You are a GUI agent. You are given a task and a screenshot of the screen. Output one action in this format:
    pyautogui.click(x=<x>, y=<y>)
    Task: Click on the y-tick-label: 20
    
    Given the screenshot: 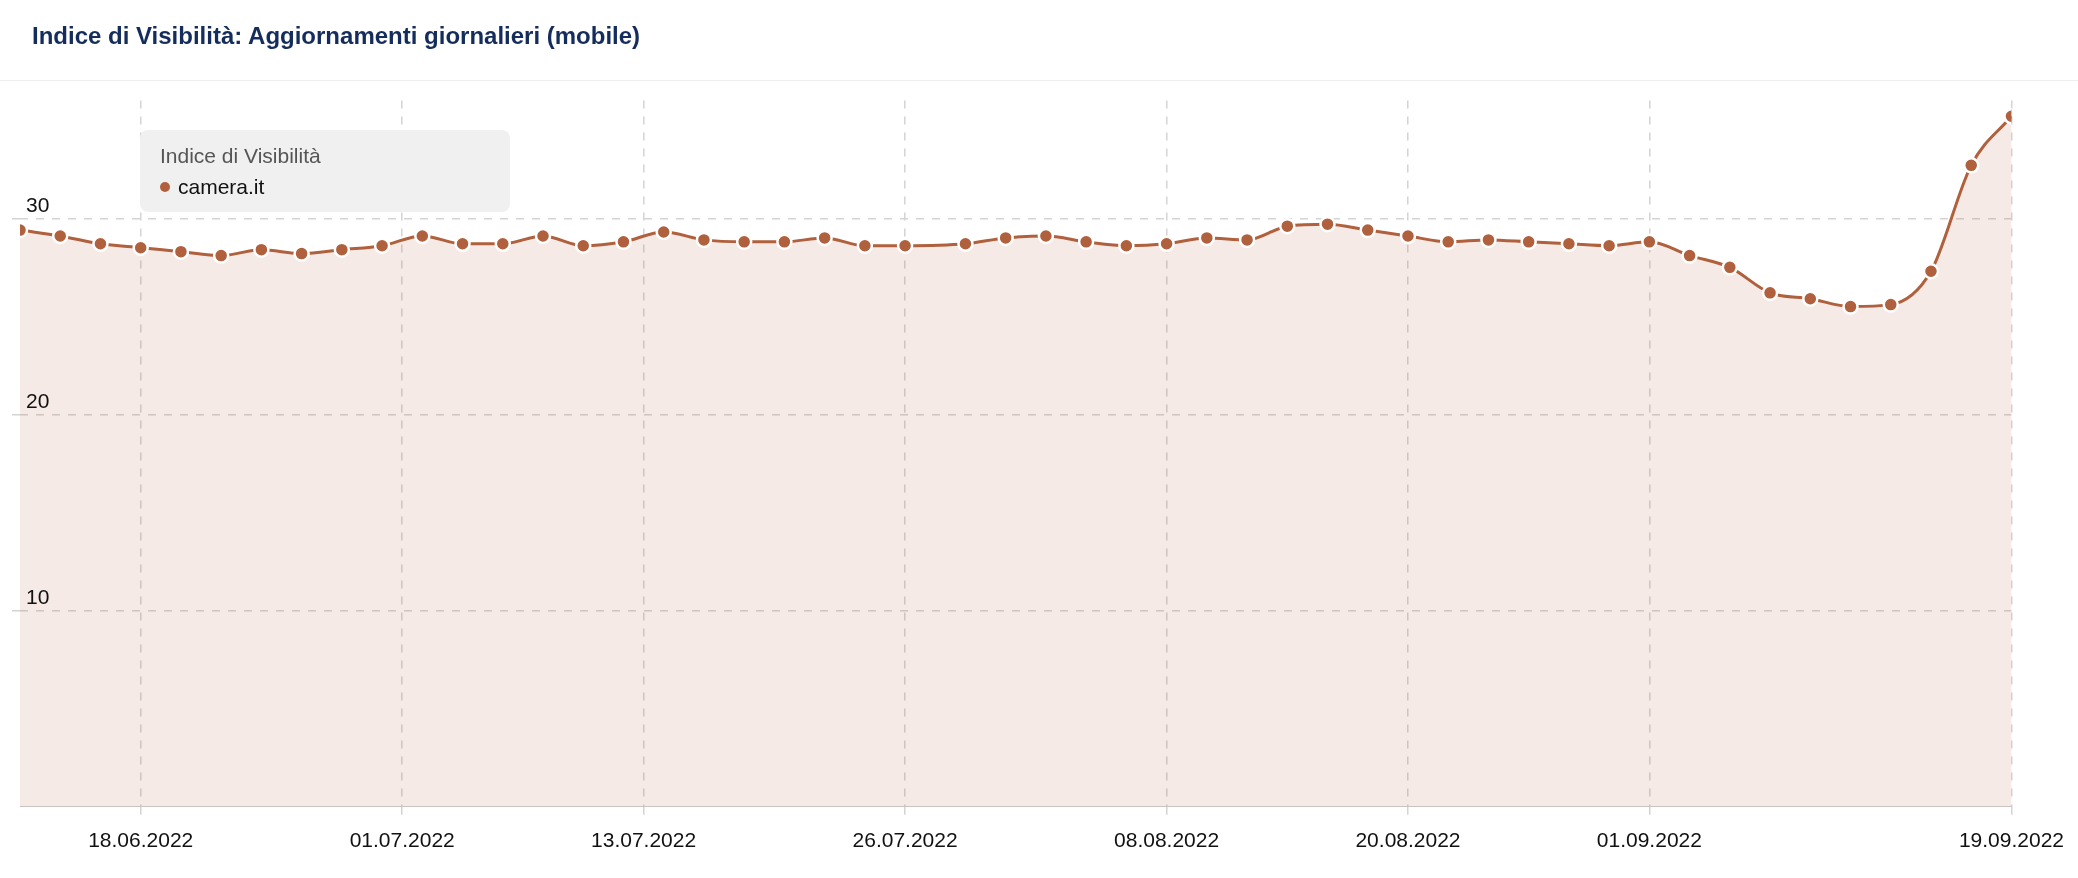 What is the action you would take?
    pyautogui.click(x=38, y=401)
    